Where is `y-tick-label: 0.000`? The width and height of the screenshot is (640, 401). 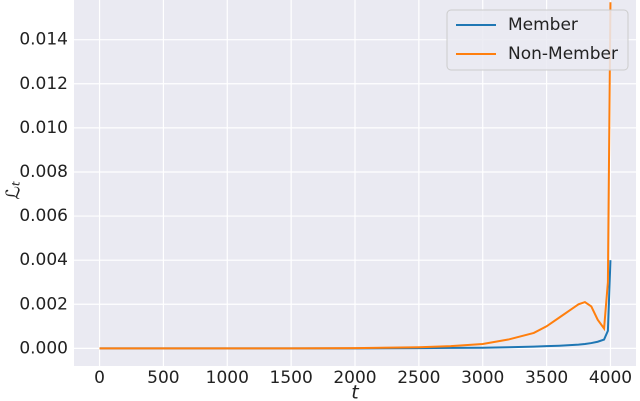 y-tick-label: 0.000 is located at coordinates (43, 348).